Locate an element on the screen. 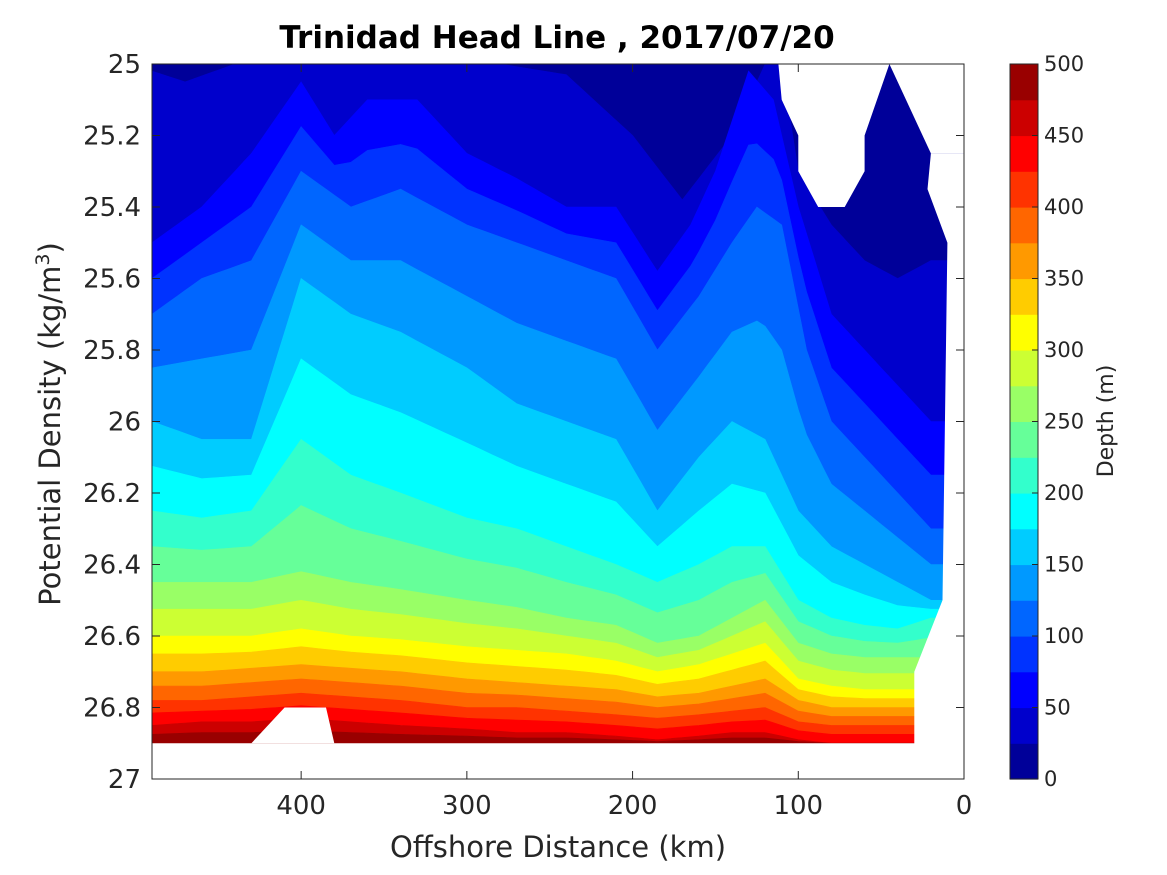  colorbar-tick-label: 250 is located at coordinates (1064, 422).